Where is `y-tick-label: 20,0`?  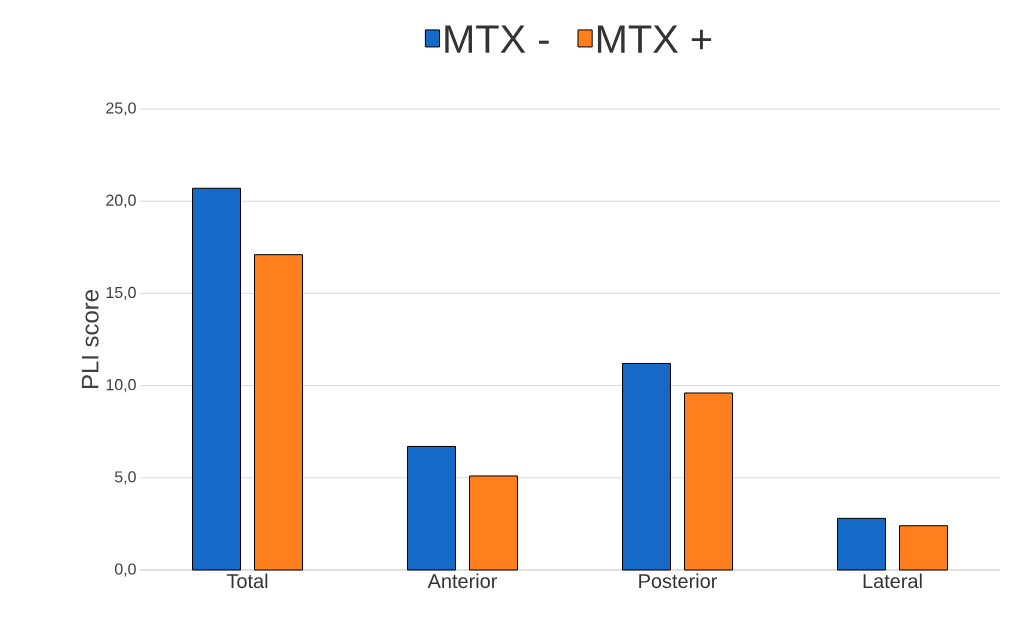
y-tick-label: 20,0 is located at coordinates (121, 201).